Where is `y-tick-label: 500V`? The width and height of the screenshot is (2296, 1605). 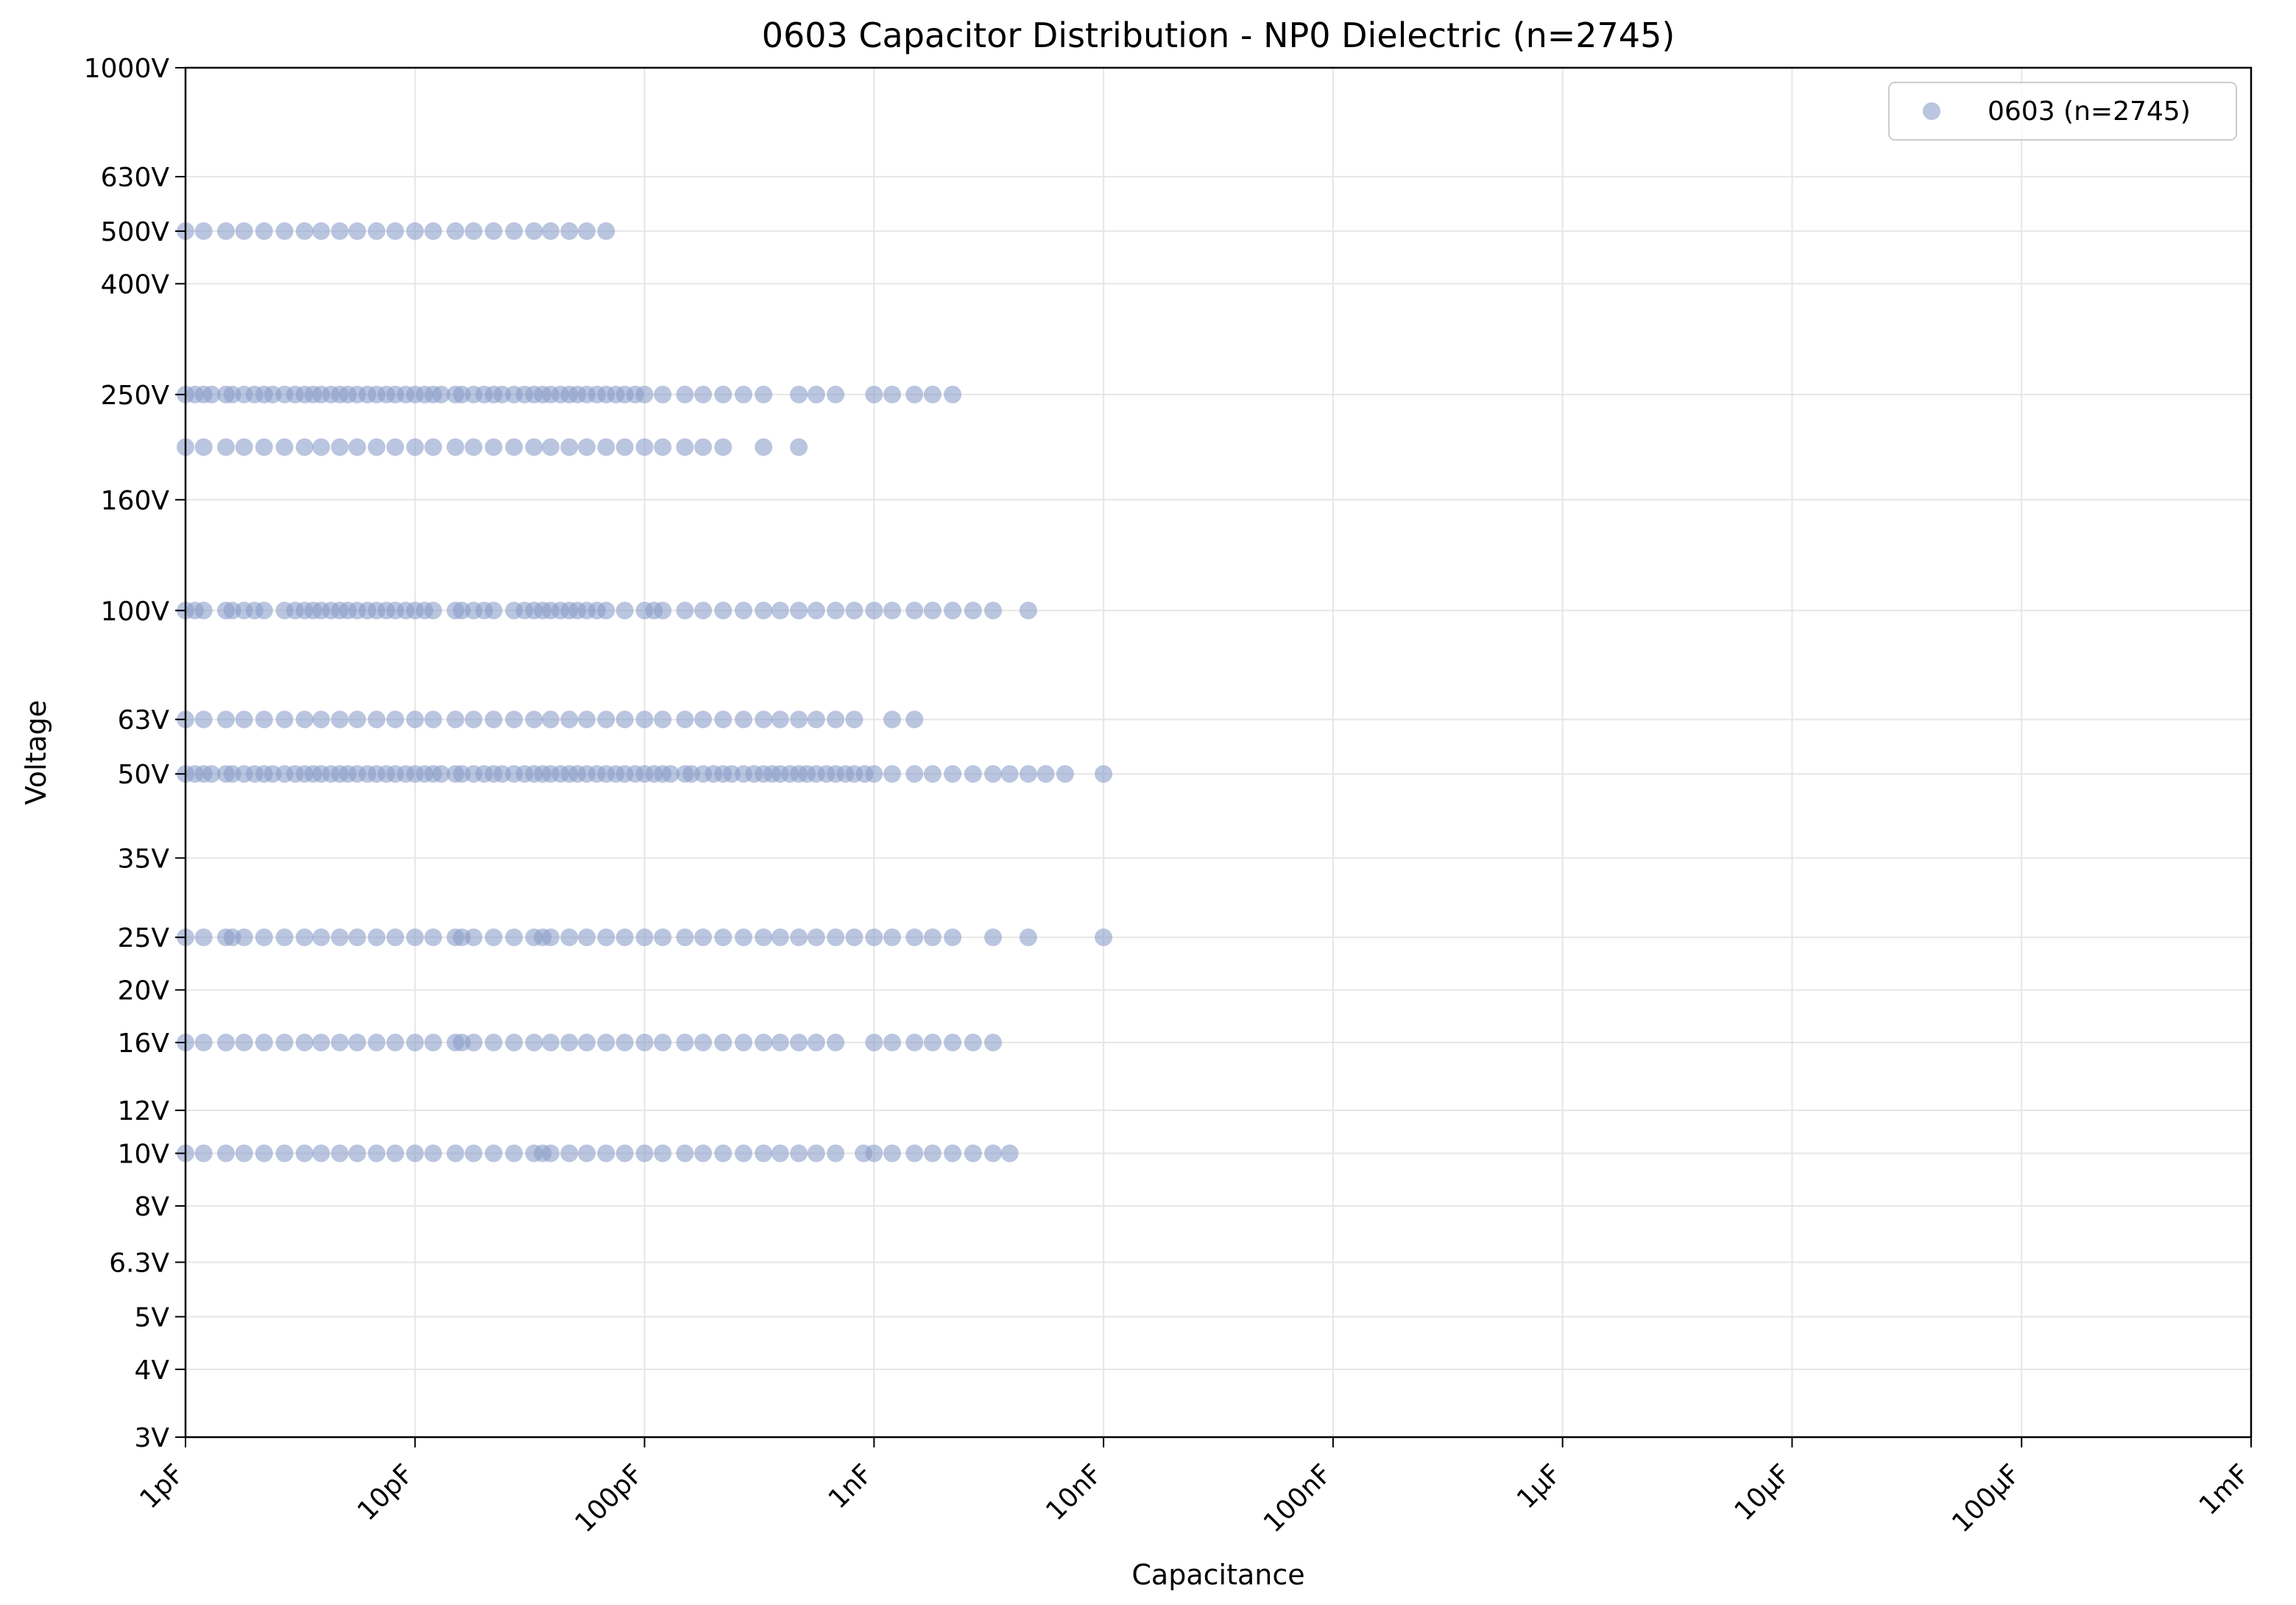 y-tick-label: 500V is located at coordinates (136, 232).